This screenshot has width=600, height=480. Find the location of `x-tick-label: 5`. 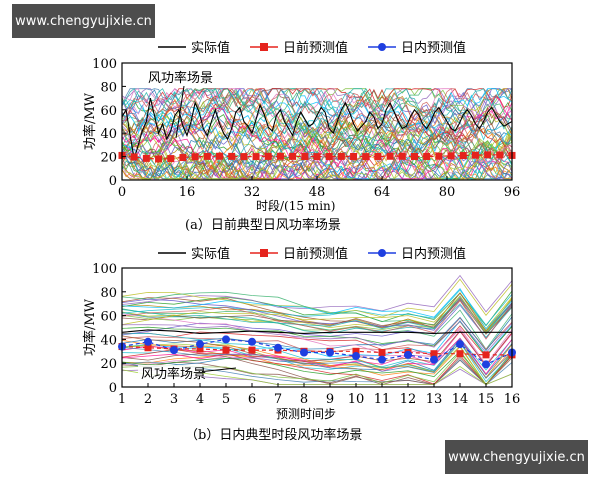

x-tick-label: 5 is located at coordinates (226, 399).